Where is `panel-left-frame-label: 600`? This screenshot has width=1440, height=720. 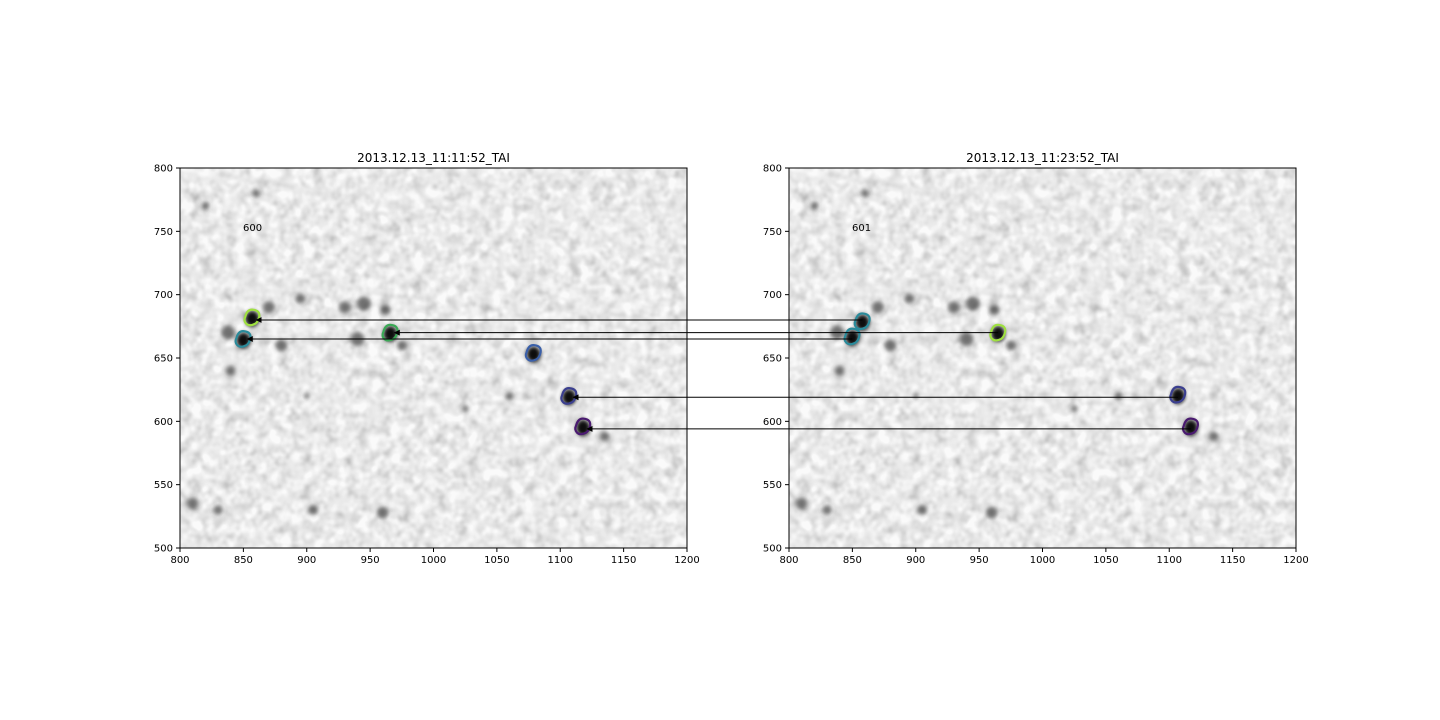 panel-left-frame-label: 600 is located at coordinates (252, 228).